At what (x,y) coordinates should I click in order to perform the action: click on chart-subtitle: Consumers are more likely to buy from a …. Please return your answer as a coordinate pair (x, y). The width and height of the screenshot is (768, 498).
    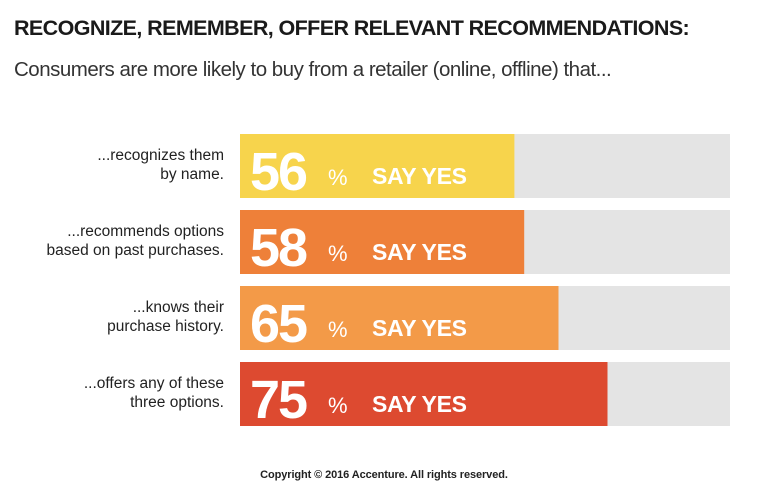
    Looking at the image, I should click on (313, 69).